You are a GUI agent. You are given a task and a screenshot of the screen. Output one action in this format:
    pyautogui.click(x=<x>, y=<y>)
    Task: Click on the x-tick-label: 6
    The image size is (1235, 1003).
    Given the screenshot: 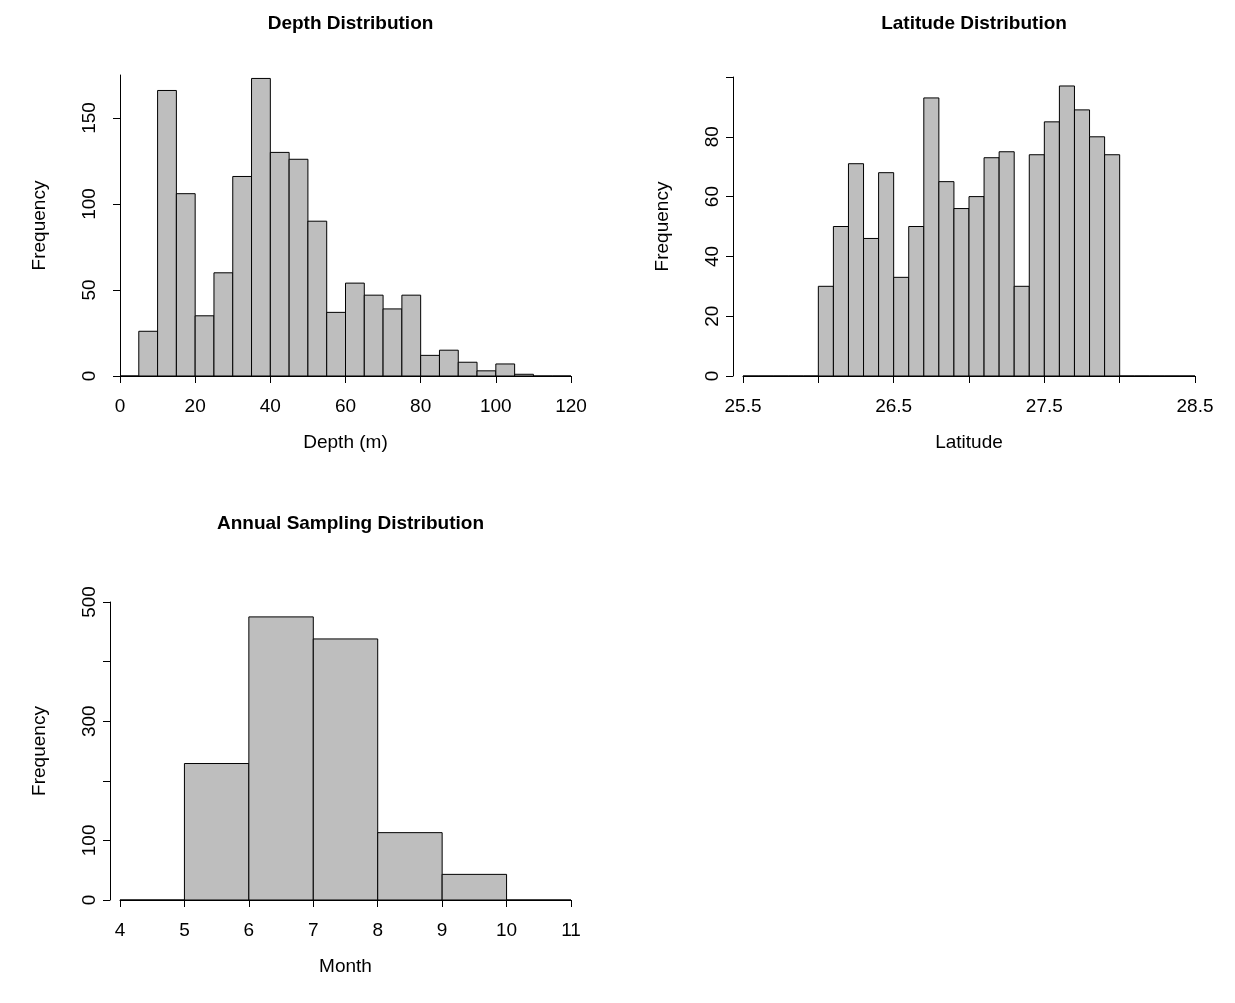 What is the action you would take?
    pyautogui.click(x=249, y=929)
    